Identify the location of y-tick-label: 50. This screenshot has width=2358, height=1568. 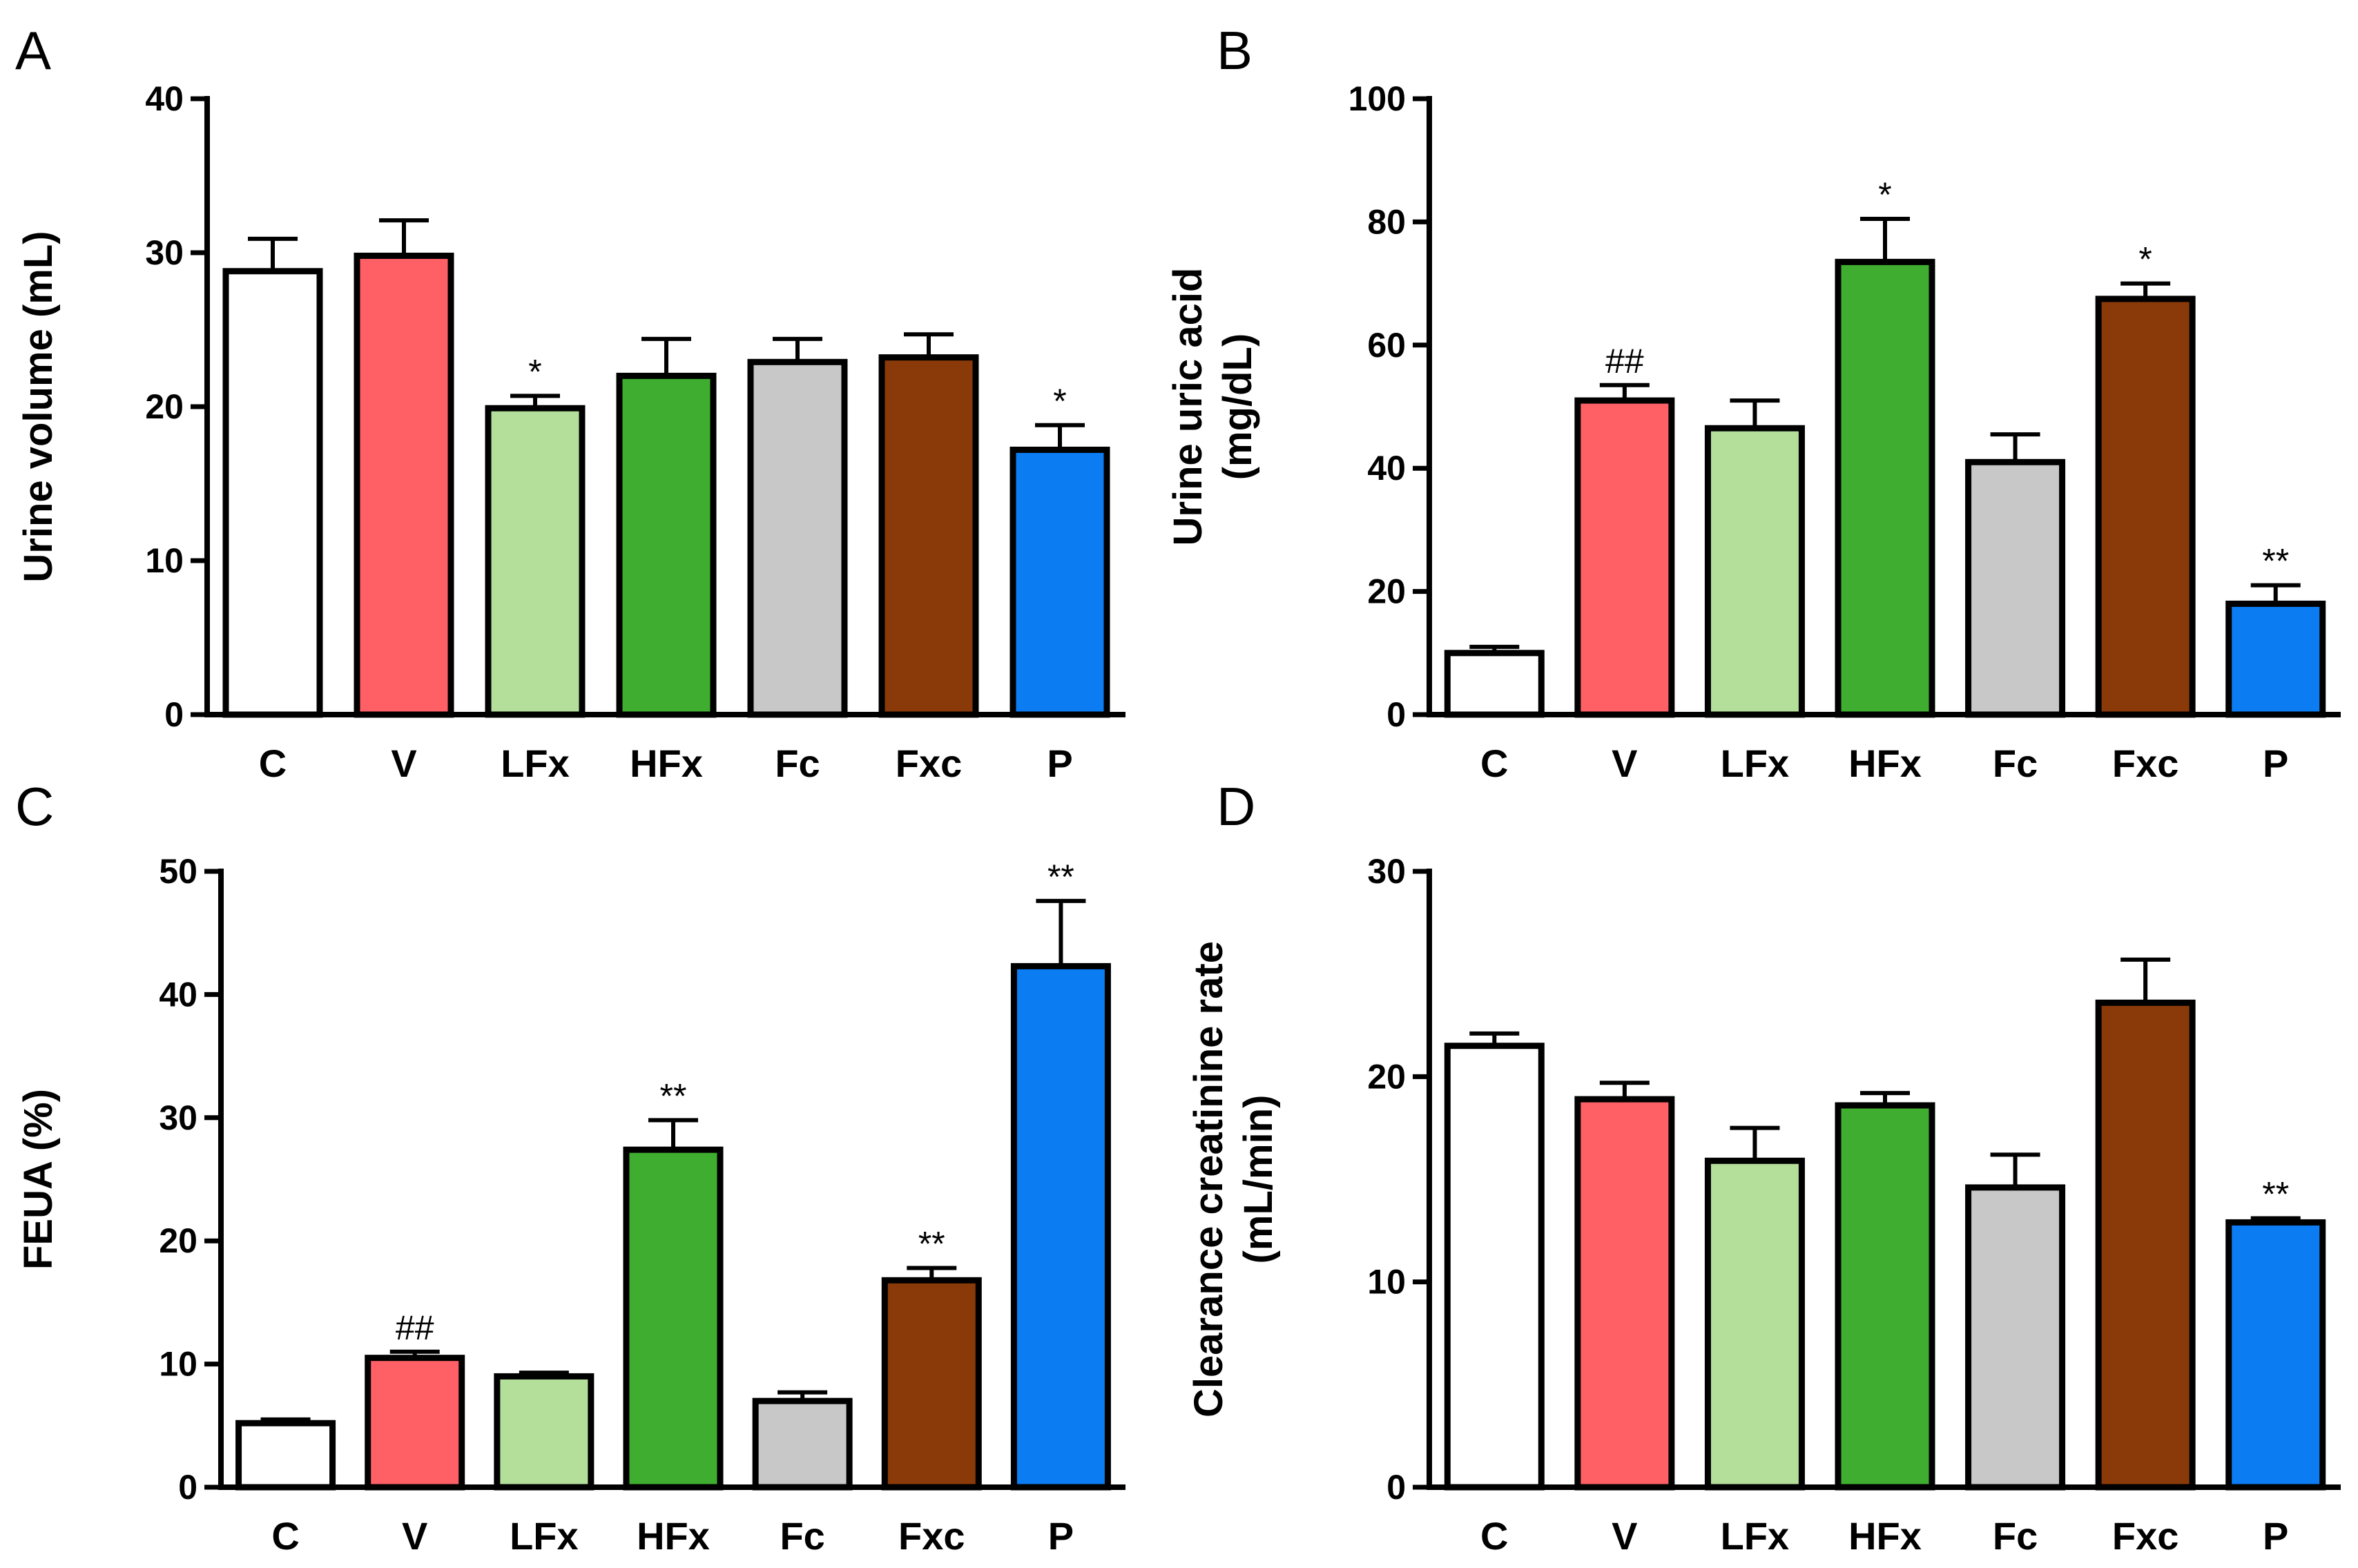
(178, 872).